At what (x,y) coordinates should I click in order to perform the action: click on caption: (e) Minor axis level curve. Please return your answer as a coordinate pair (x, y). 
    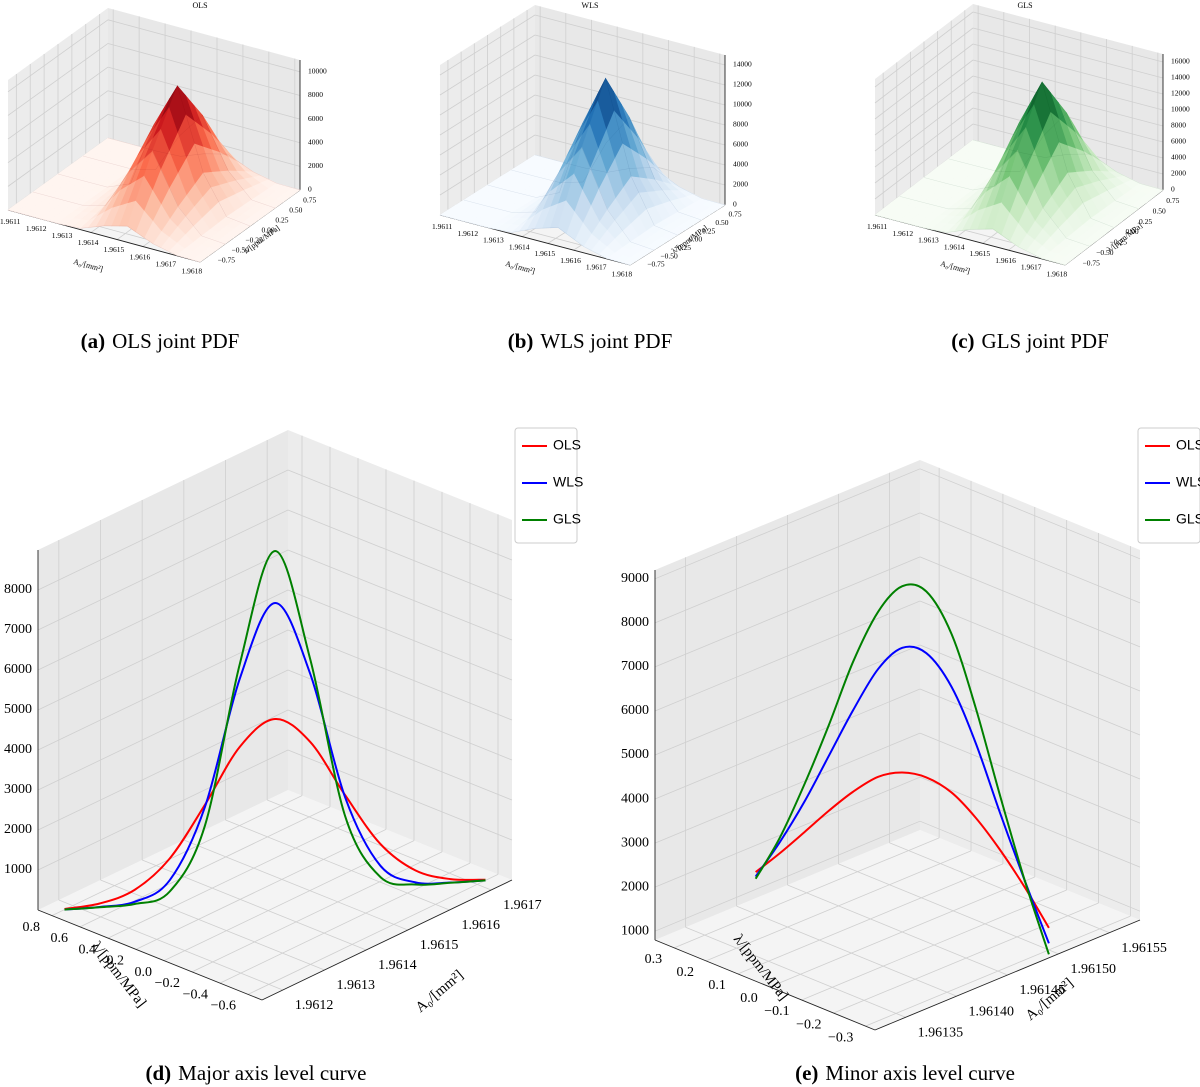
    Looking at the image, I should click on (905, 1073).